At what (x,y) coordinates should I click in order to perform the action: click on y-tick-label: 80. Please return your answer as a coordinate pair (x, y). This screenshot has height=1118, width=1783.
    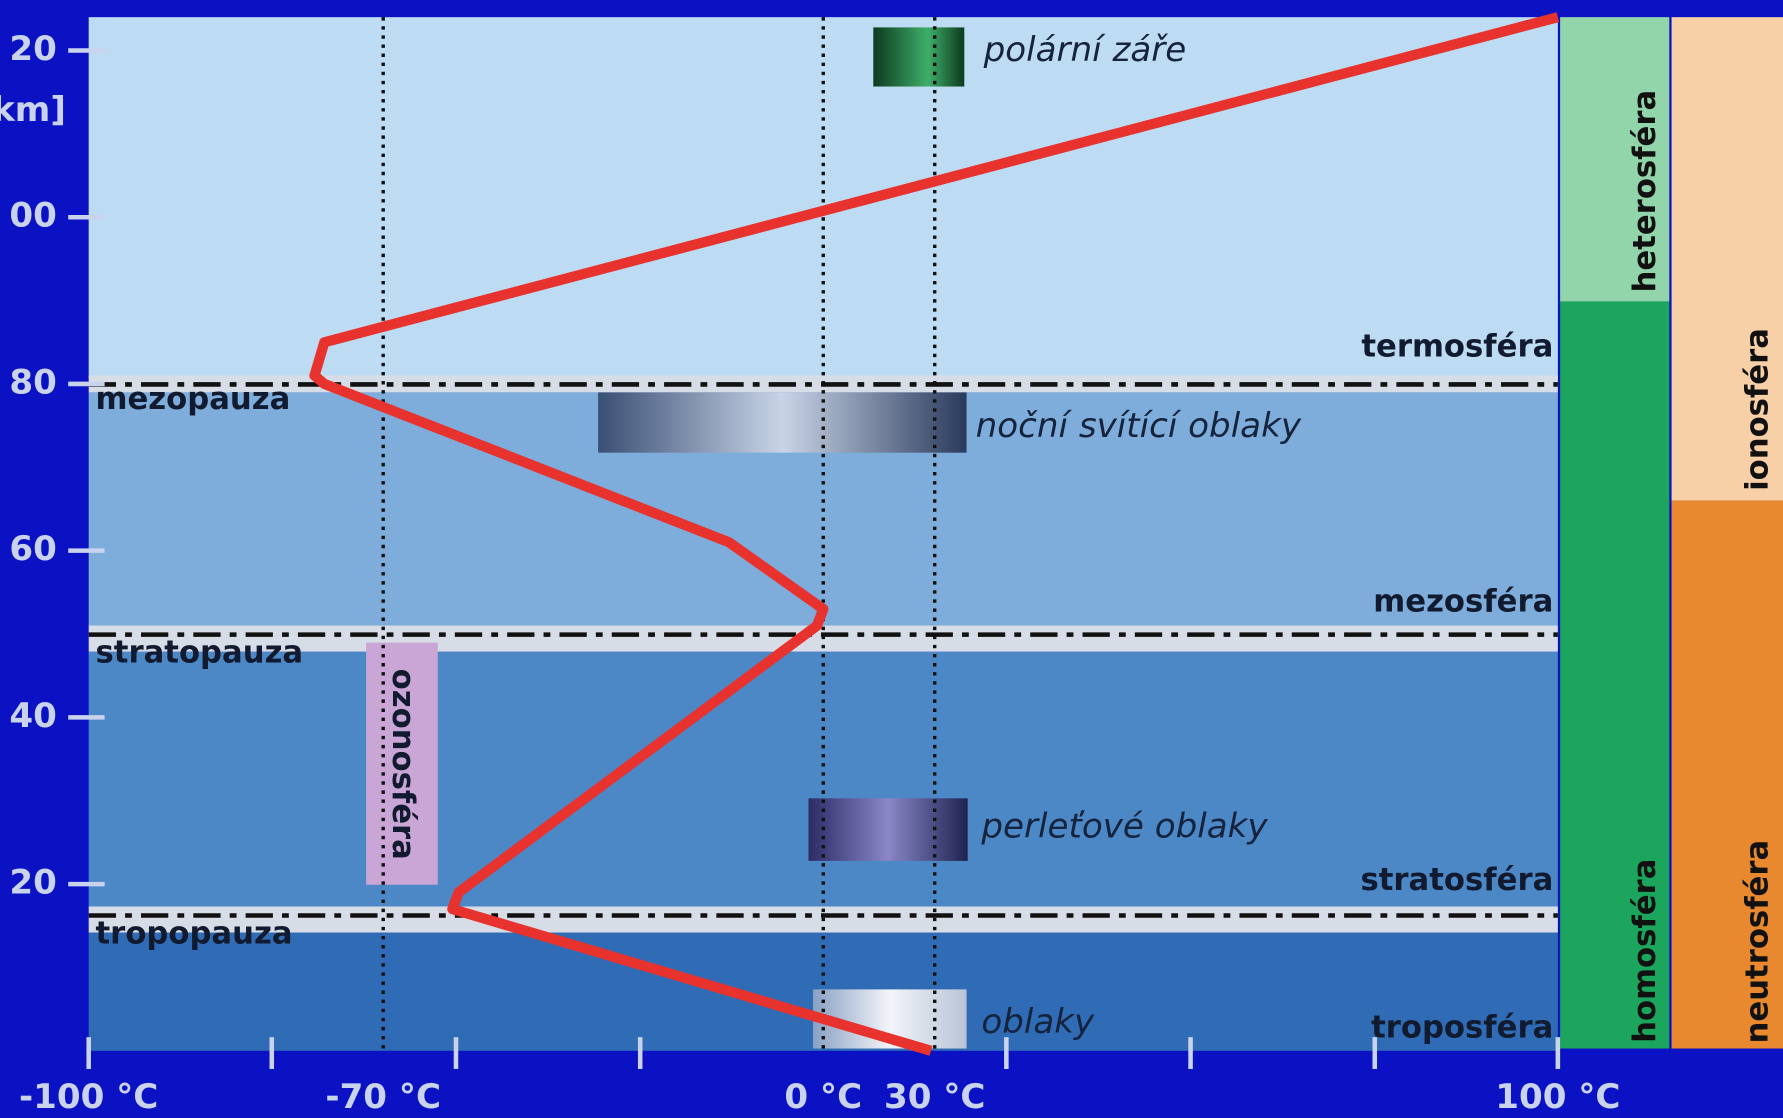
    Looking at the image, I should click on (32, 382).